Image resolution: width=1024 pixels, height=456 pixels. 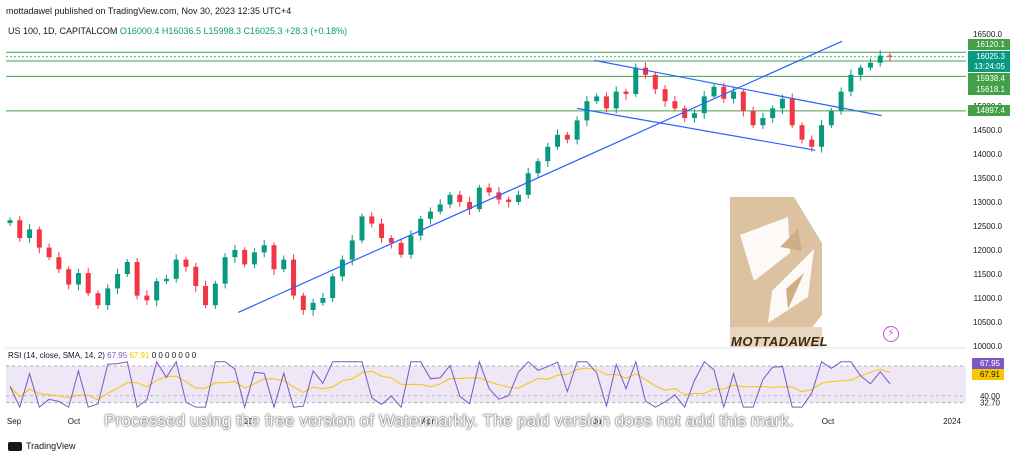 I want to click on level-badge-4: 15618.1, so click(x=990, y=89).